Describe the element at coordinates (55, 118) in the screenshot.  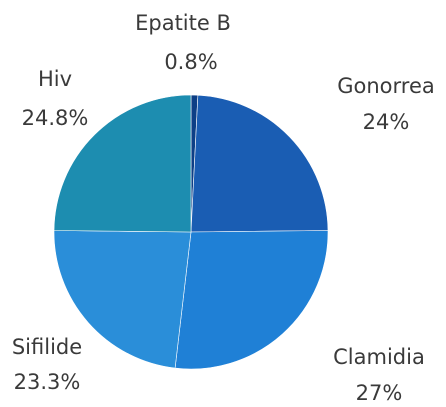
I see `slice-value-label: 24.8%` at that location.